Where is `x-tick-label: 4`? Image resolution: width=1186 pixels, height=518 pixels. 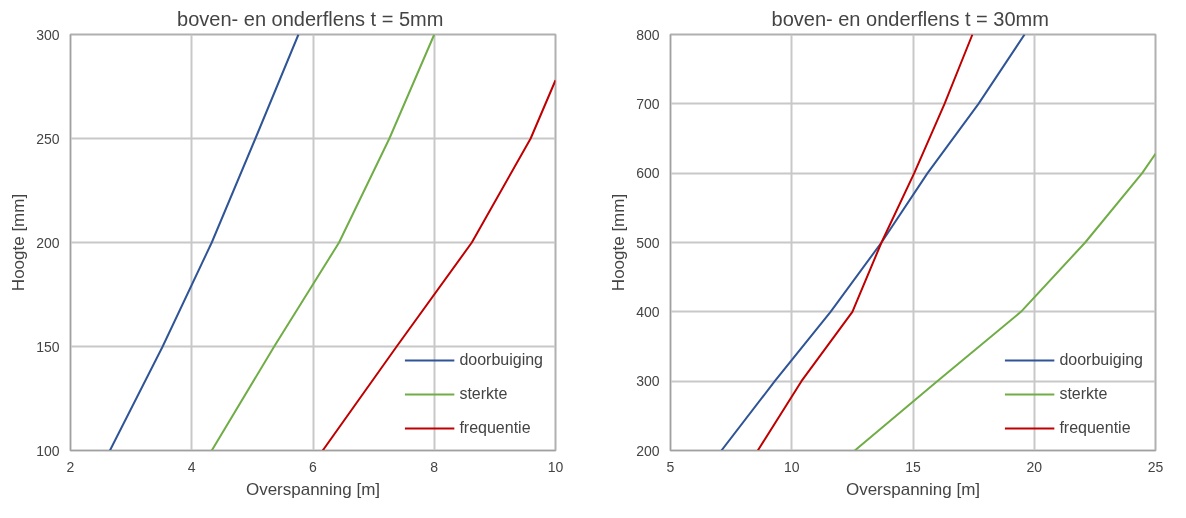
x-tick-label: 4 is located at coordinates (191, 466).